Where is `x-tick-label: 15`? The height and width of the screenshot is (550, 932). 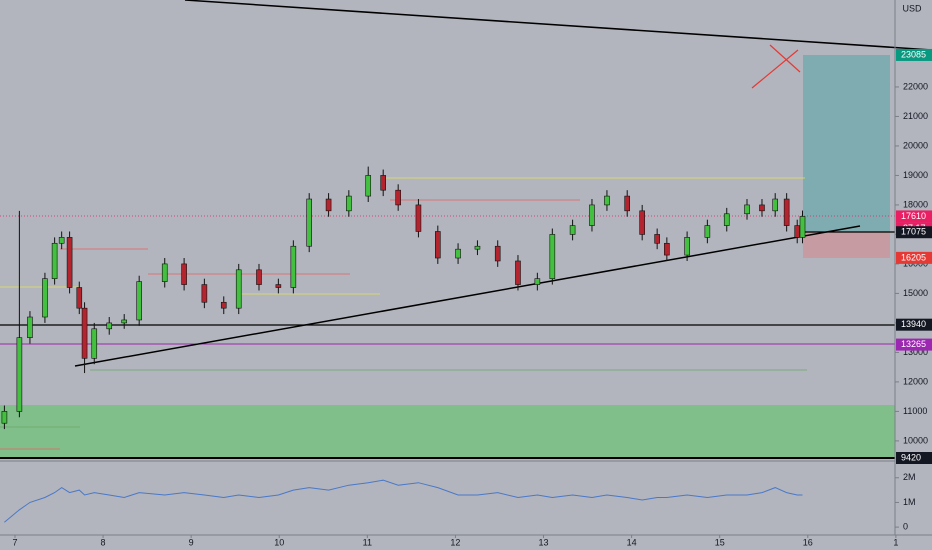
x-tick-label: 15 is located at coordinates (720, 542).